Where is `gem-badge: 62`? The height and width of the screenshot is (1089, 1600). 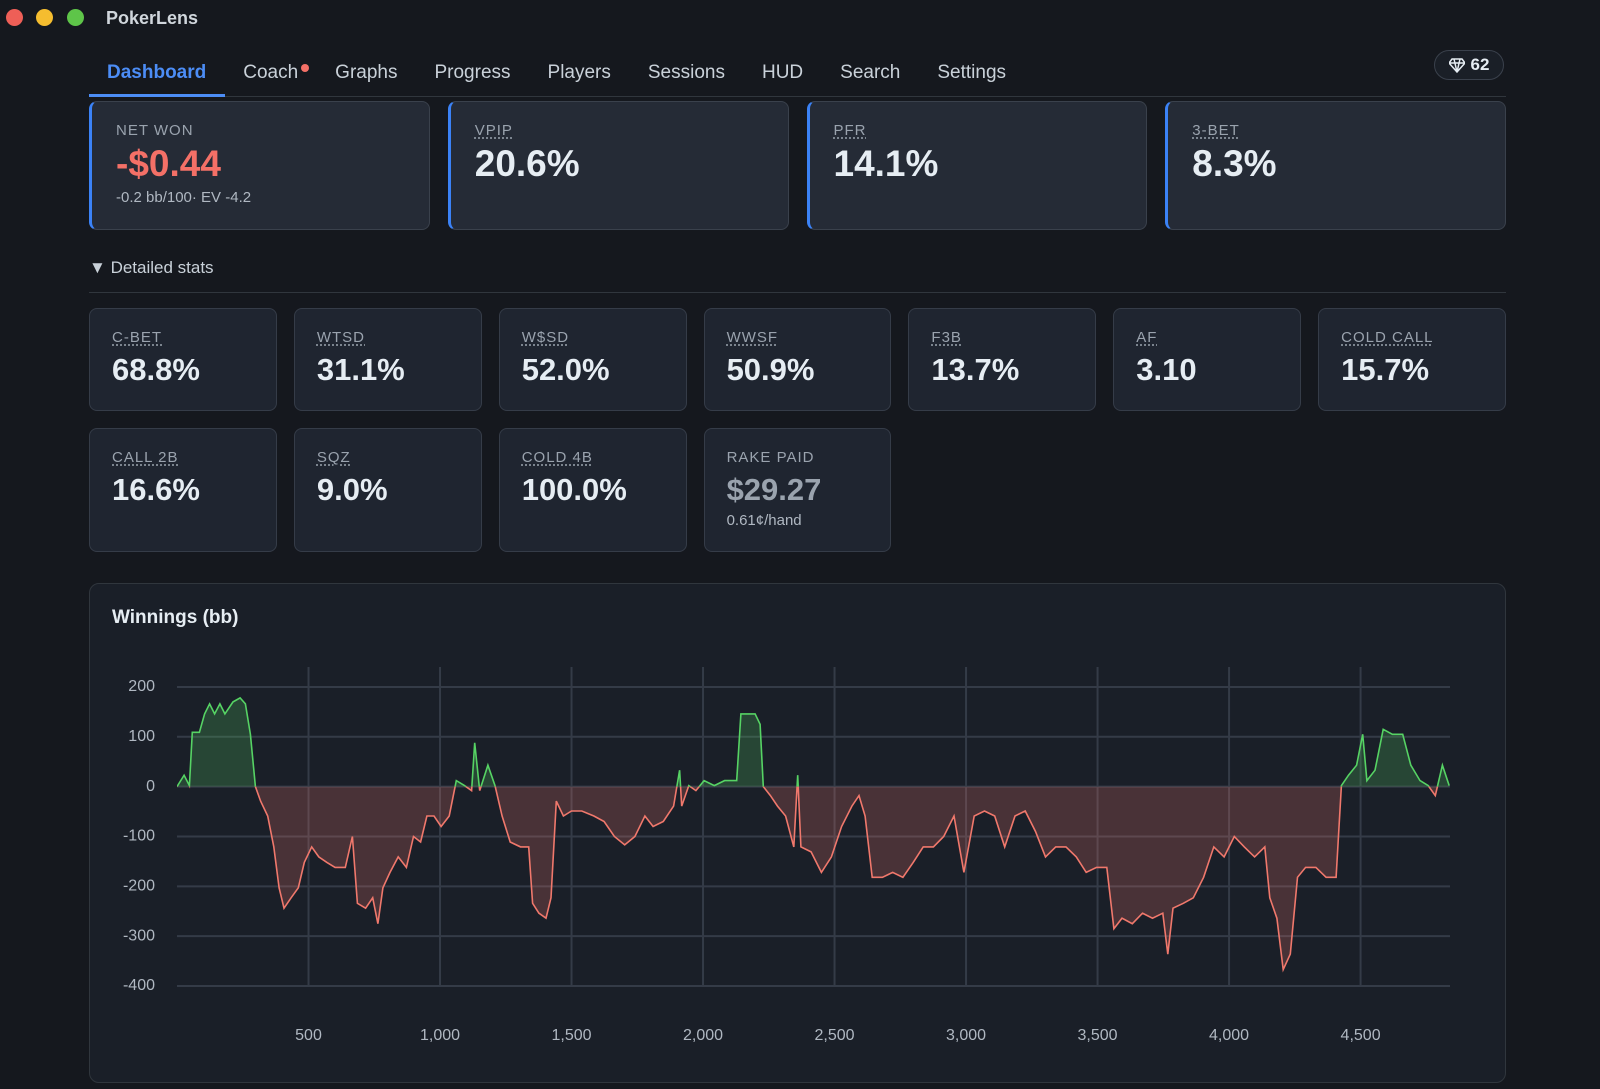
gem-badge: 62 is located at coordinates (1469, 65).